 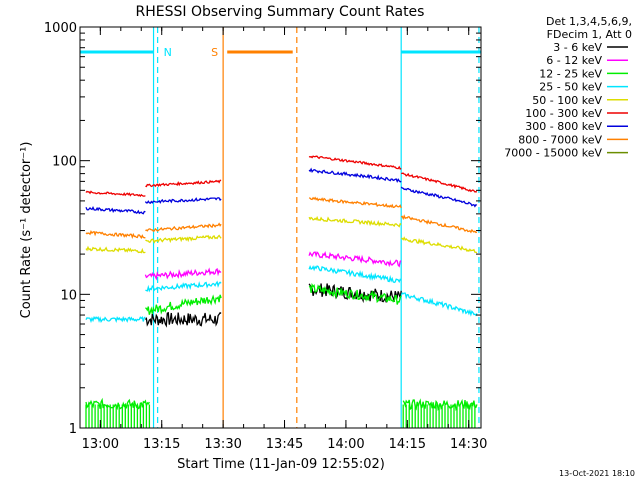 What do you see at coordinates (168, 52) in the screenshot?
I see `flag-label-n: N` at bounding box center [168, 52].